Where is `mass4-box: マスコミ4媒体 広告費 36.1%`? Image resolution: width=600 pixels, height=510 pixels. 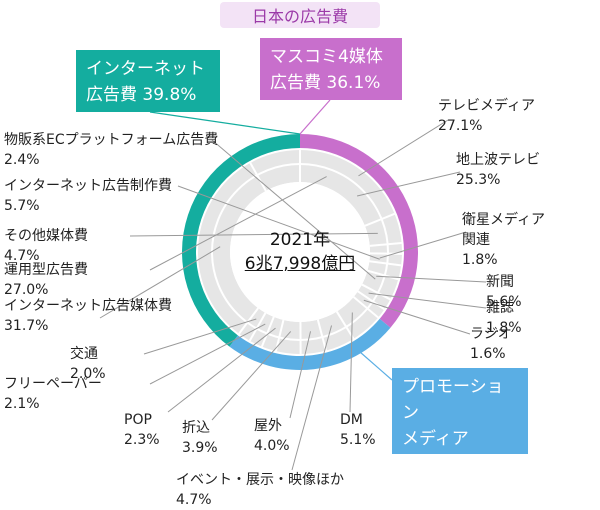
mass4-box: マスコミ4媒体 広告費 36.1% is located at coordinates (331, 69).